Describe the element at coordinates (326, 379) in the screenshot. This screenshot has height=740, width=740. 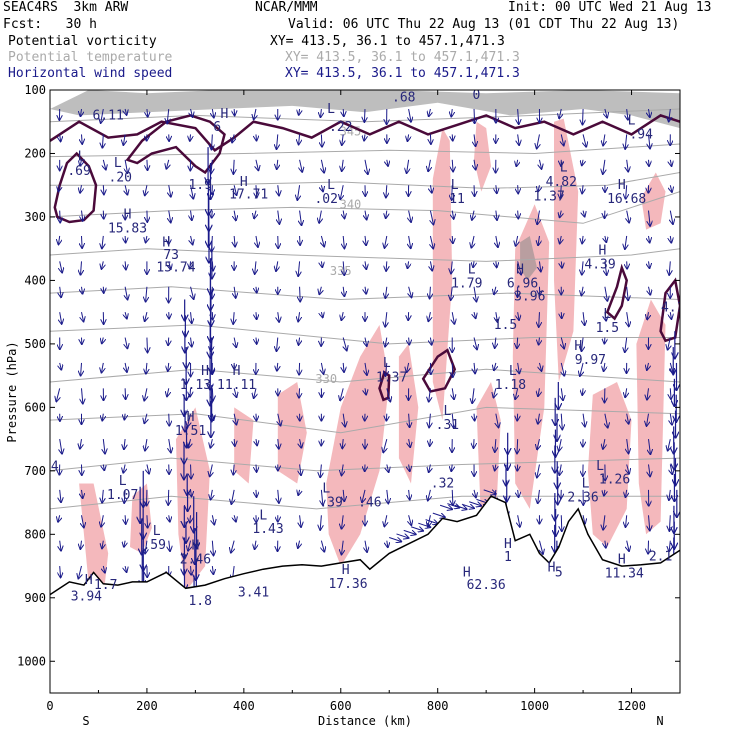
I see `theta-contour-label: 330` at that location.